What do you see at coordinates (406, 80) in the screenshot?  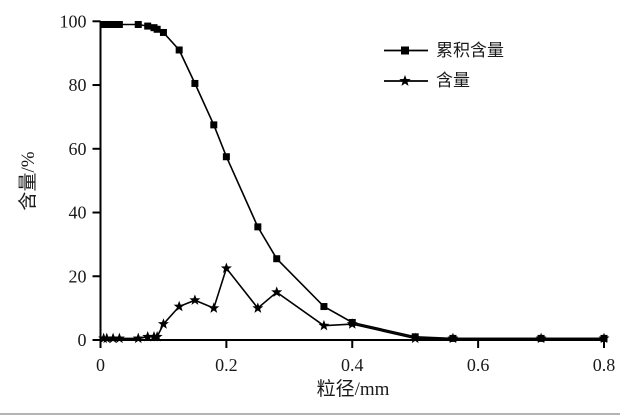 I see `star-marker-icon` at bounding box center [406, 80].